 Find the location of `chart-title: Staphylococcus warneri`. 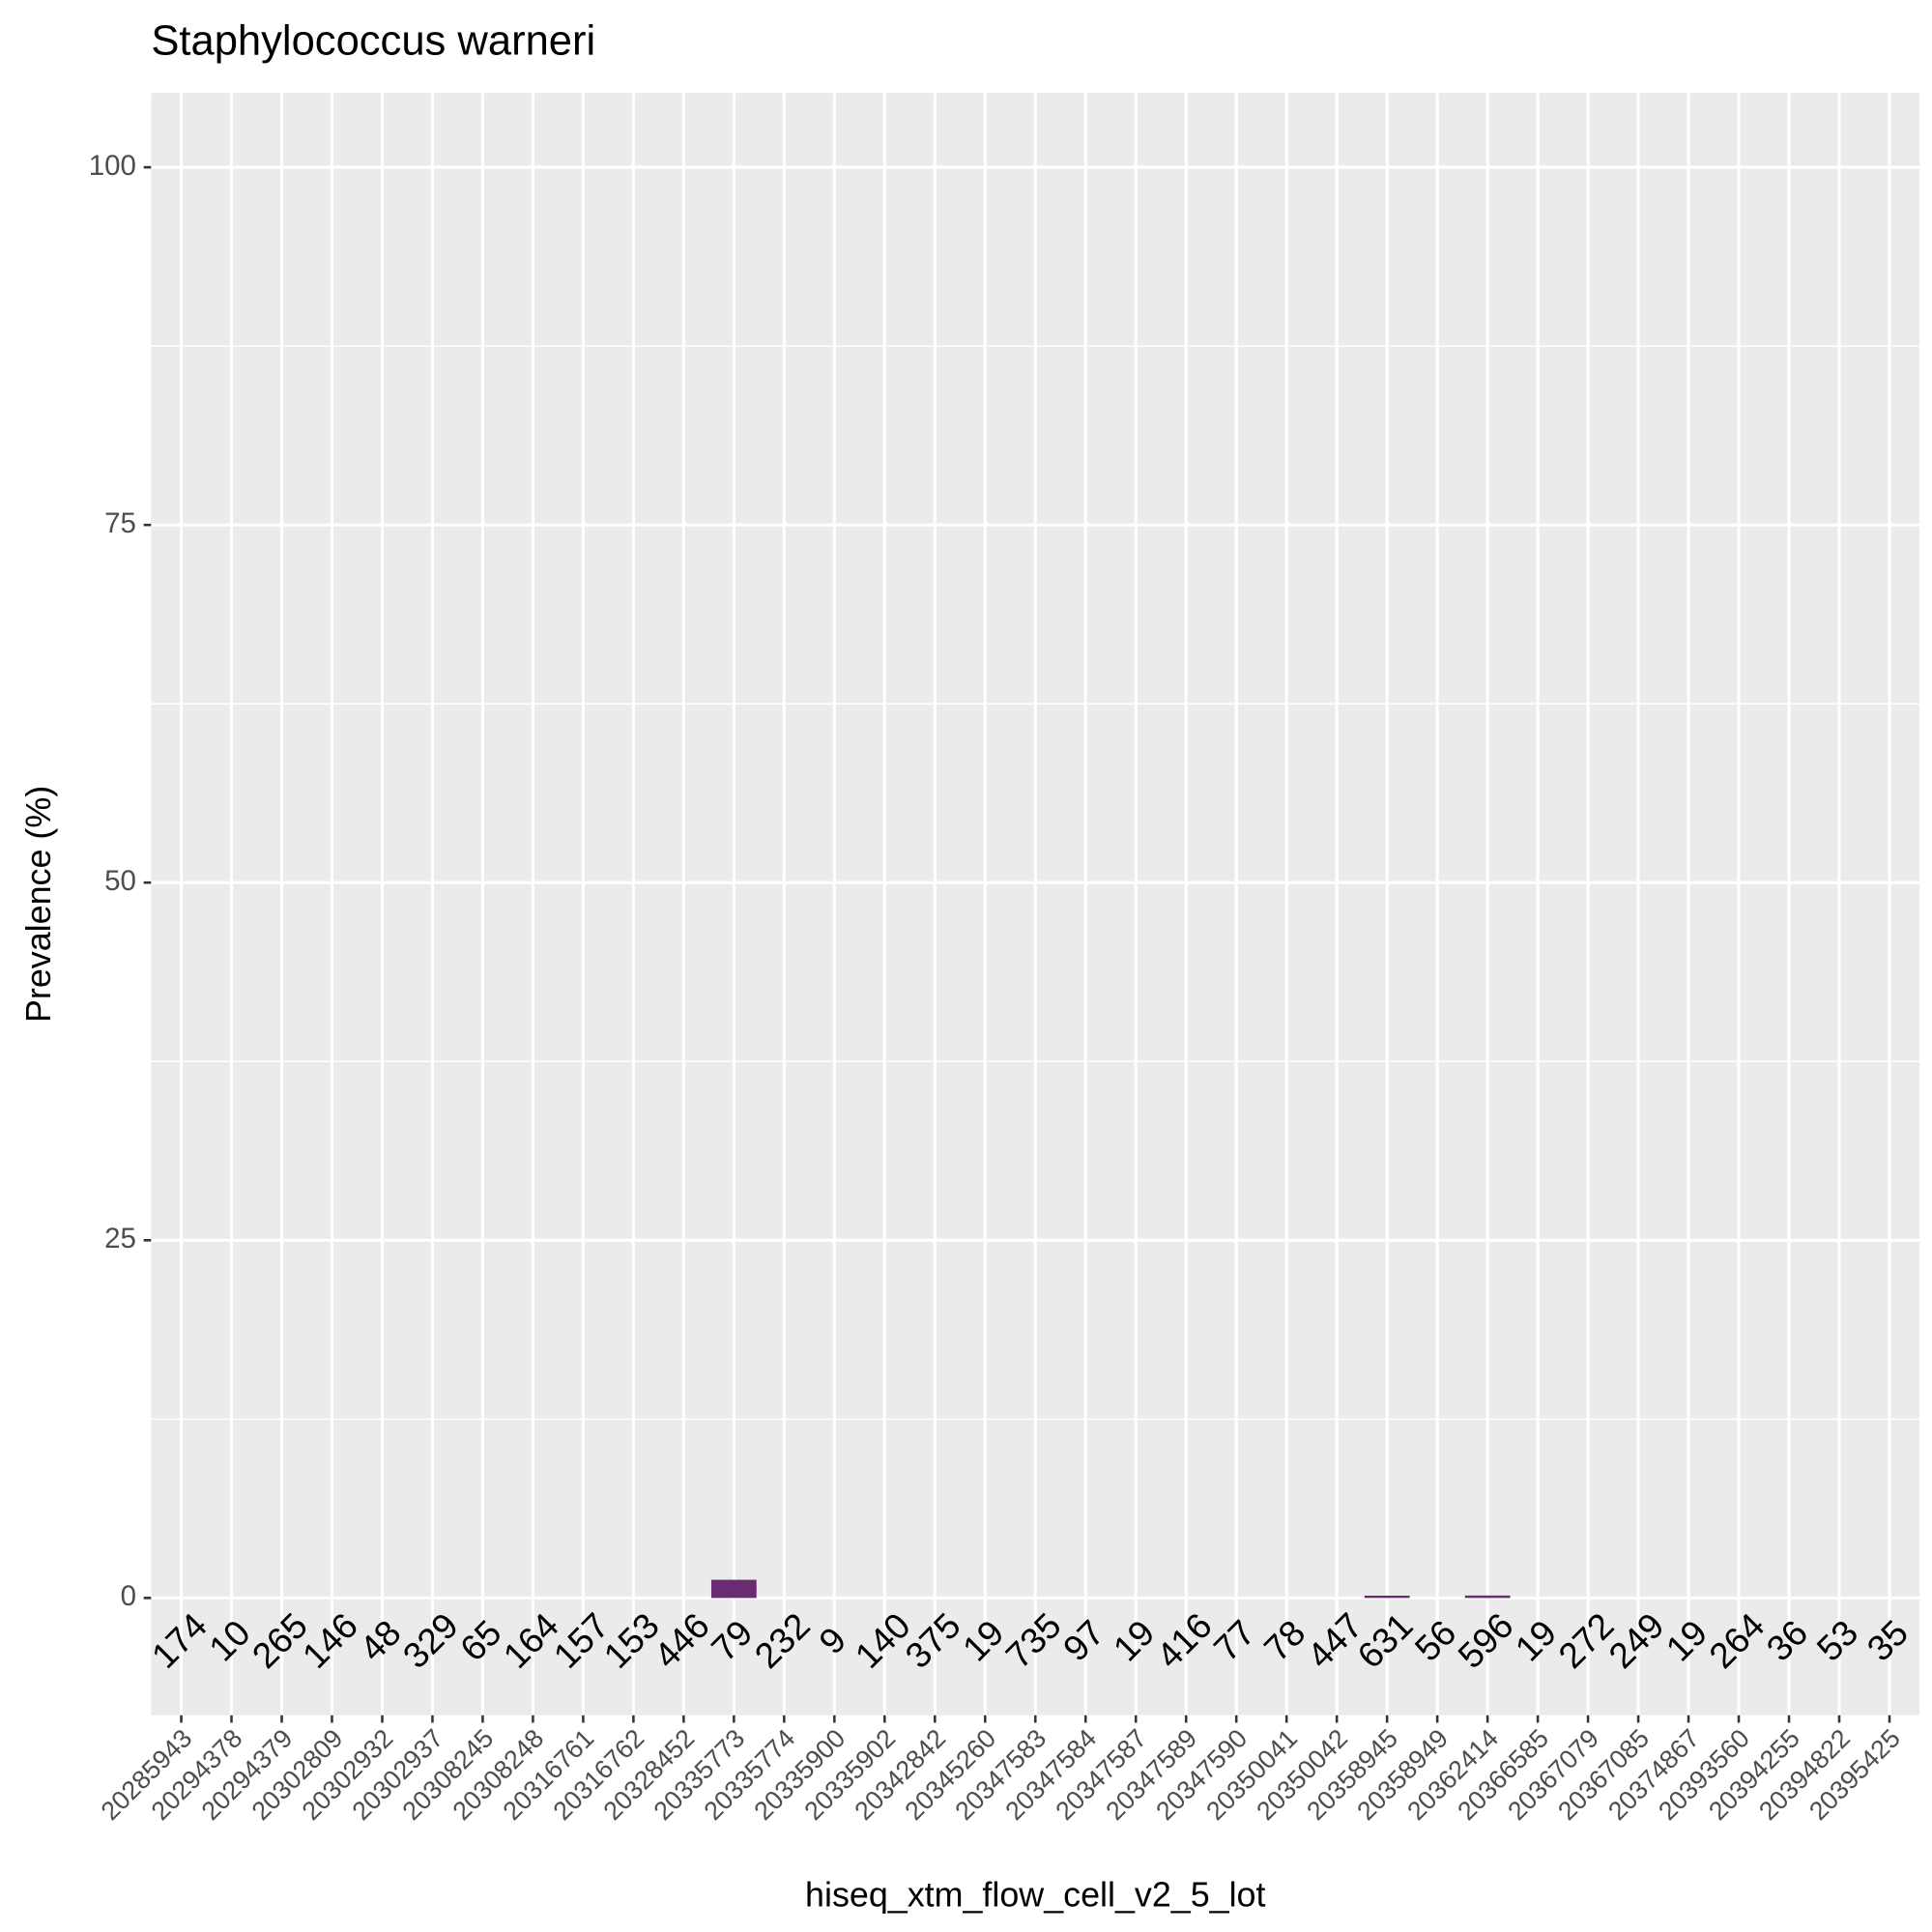

chart-title: Staphylococcus warneri is located at coordinates (373, 40).